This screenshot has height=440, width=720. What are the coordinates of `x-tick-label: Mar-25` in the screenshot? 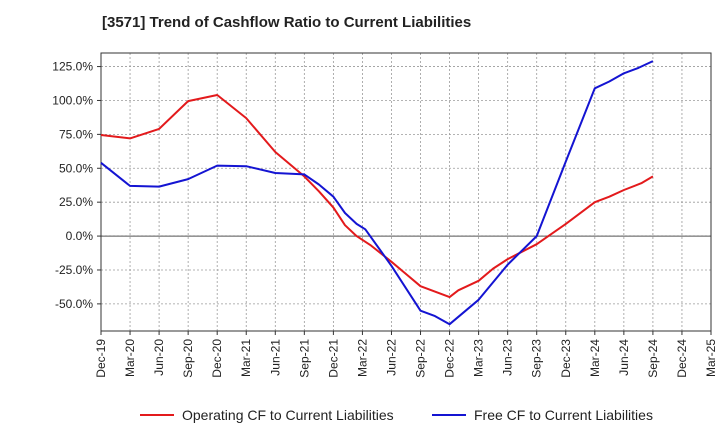 It's located at (711, 358).